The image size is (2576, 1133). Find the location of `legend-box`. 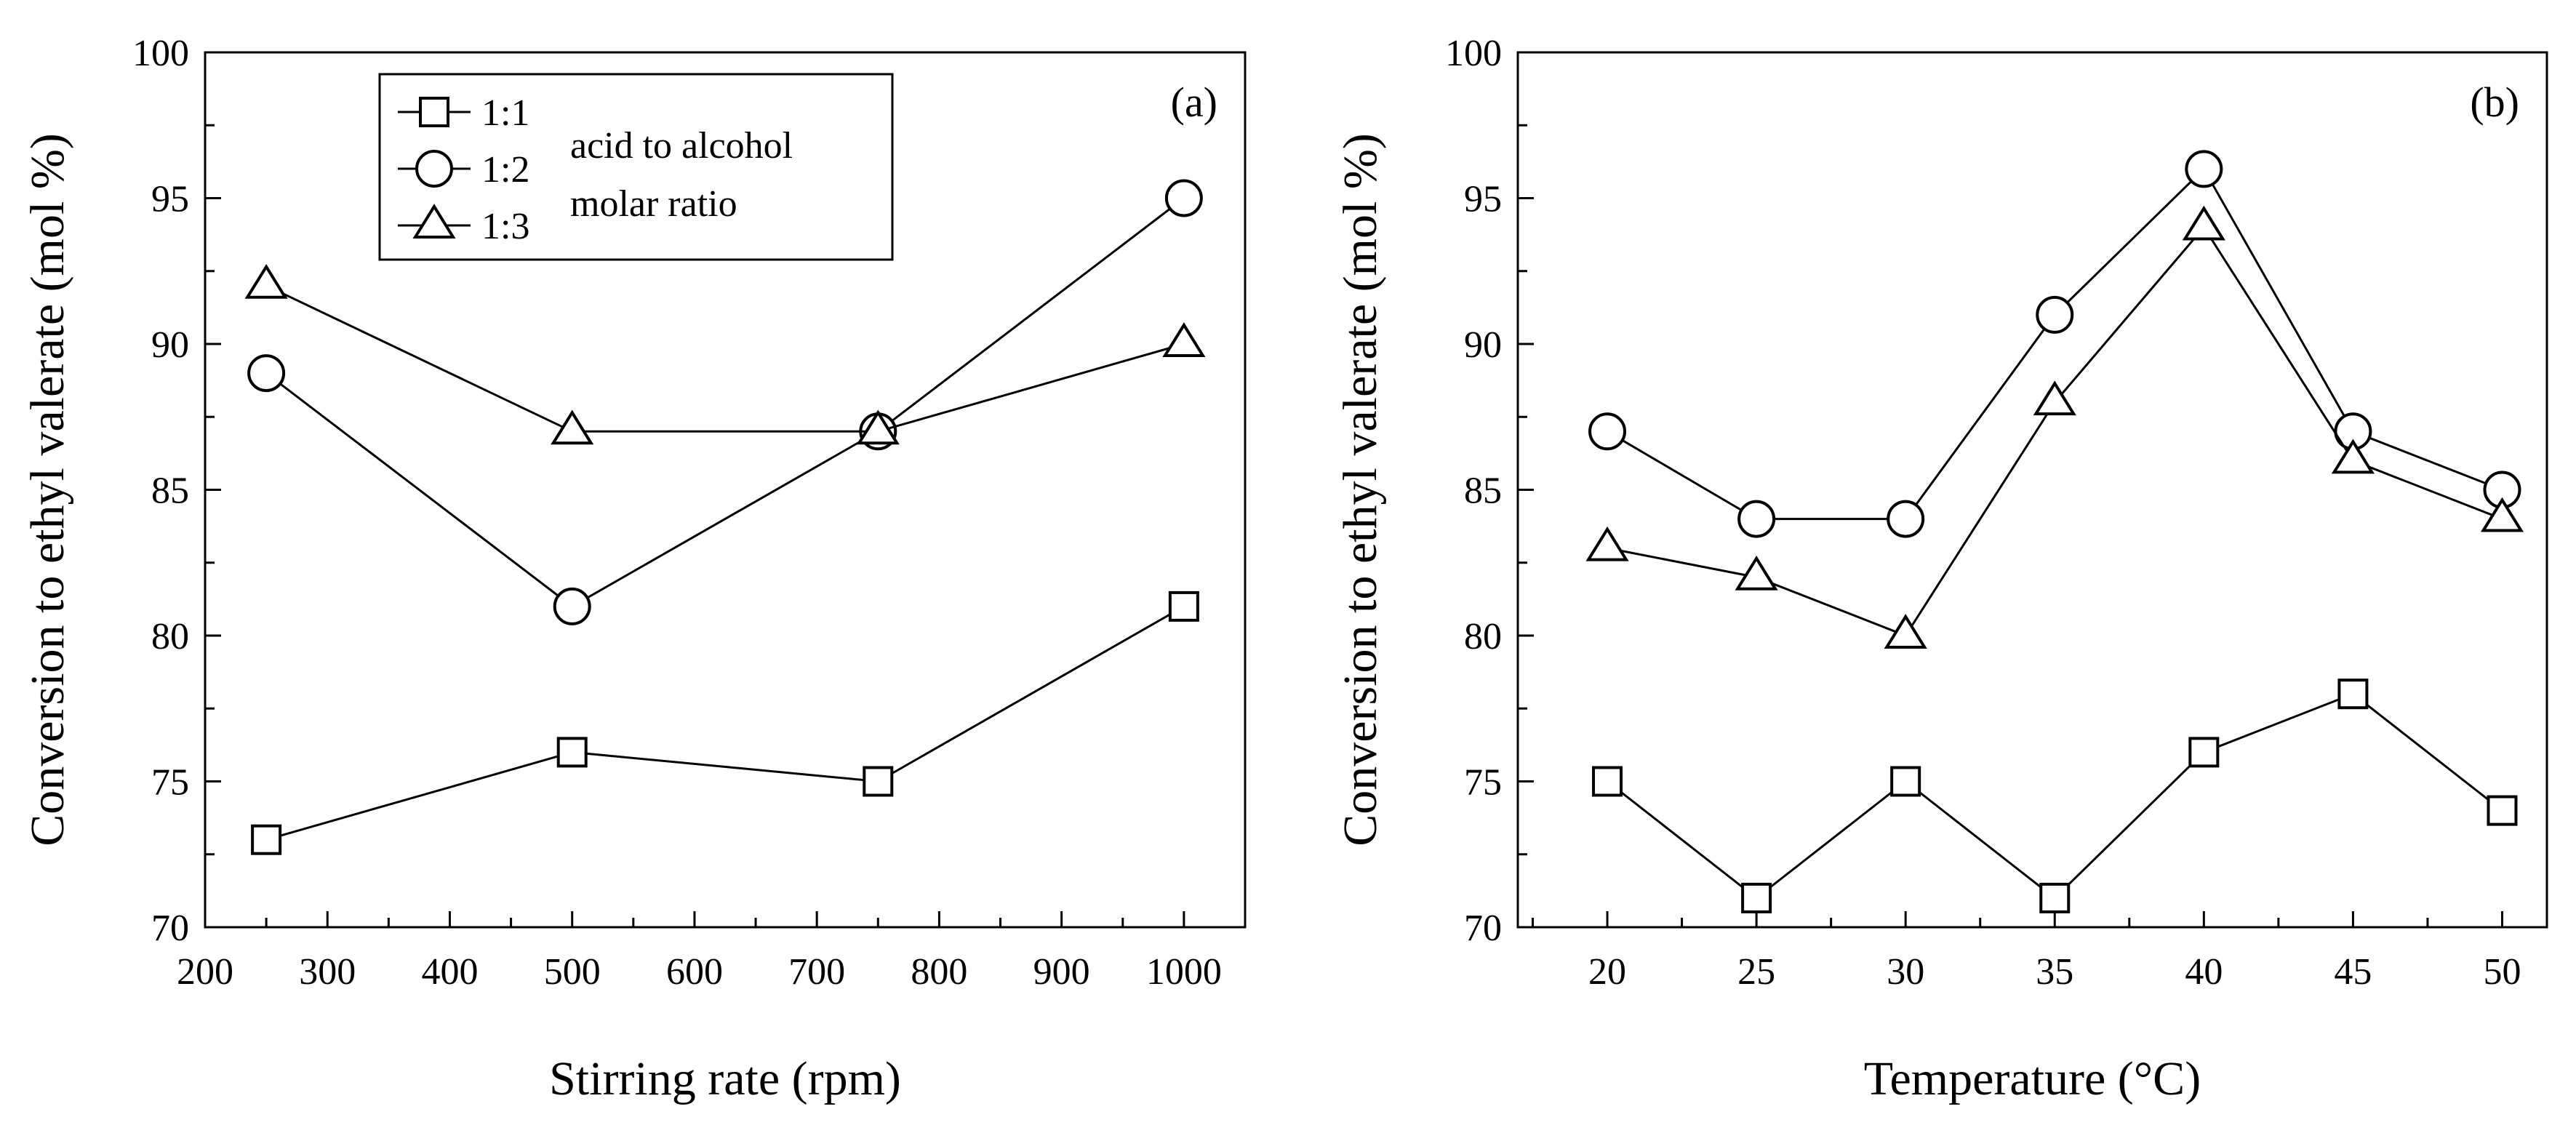

legend-box is located at coordinates (636, 167).